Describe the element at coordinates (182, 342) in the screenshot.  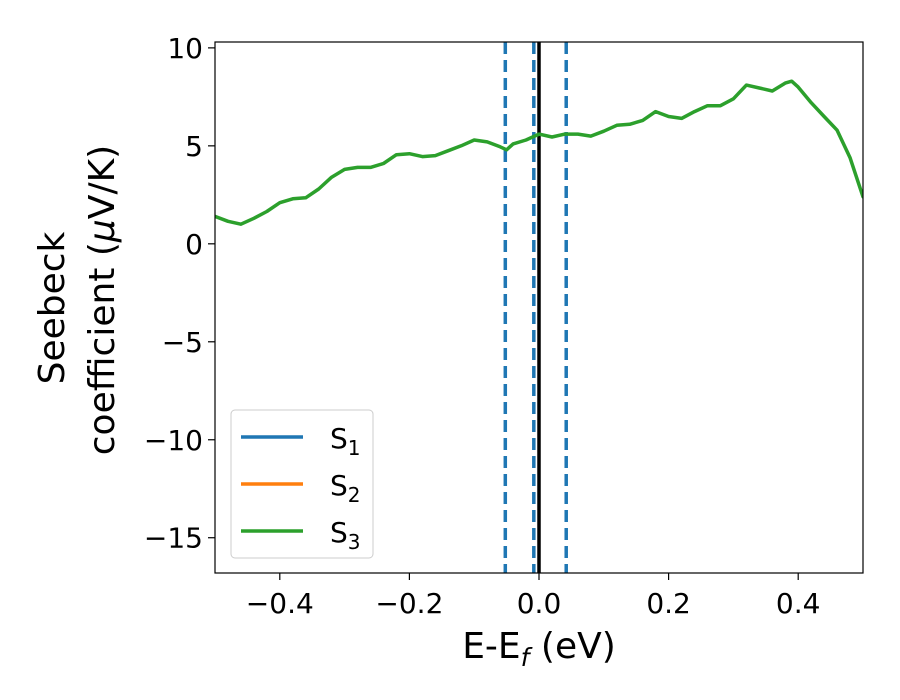
I see `y-tick-label: −5` at that location.